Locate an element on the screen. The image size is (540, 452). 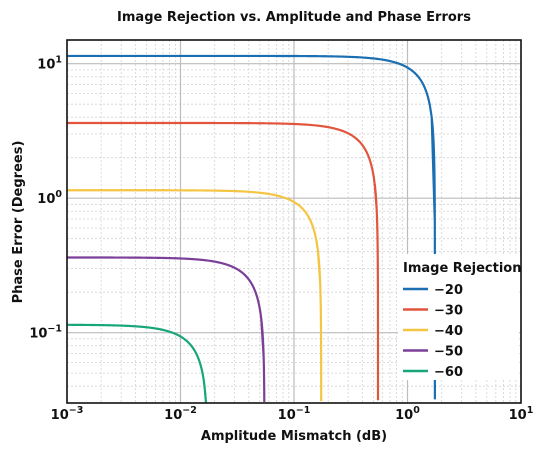
legend-background is located at coordinates (458, 317).